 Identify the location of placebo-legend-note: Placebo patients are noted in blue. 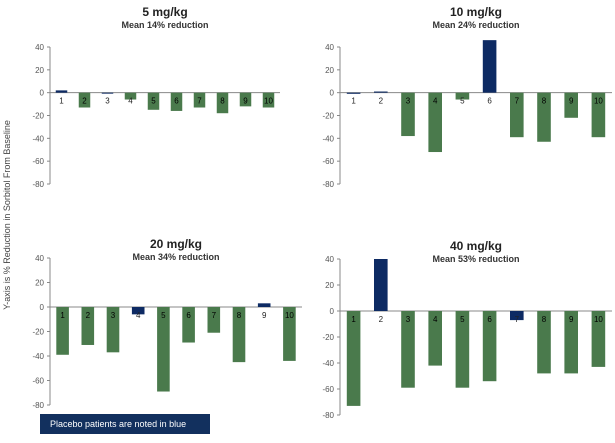
(125, 424).